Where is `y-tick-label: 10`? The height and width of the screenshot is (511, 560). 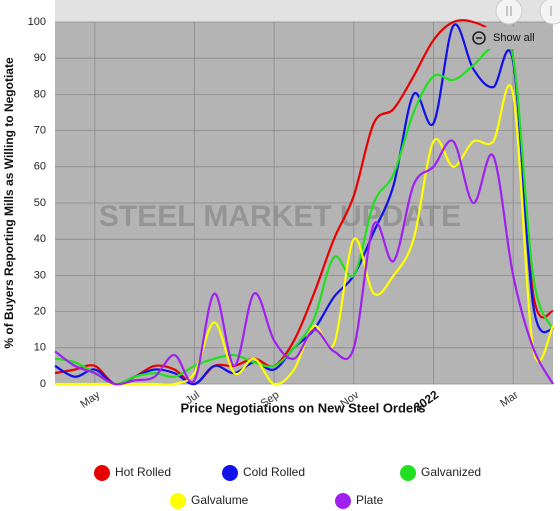
y-tick-label: 10 is located at coordinates (40, 348).